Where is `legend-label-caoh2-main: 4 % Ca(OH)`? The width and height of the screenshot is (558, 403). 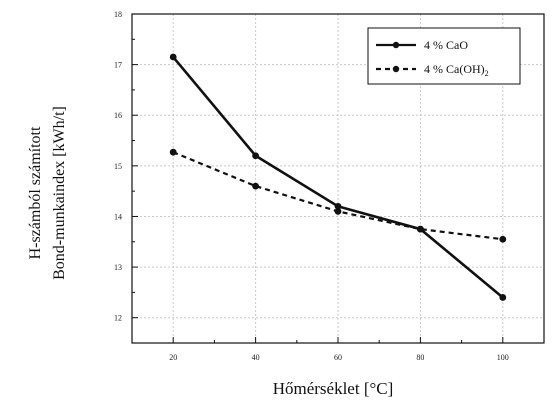
legend-label-caoh2-main: 4 % Ca(OH) is located at coordinates (454, 69).